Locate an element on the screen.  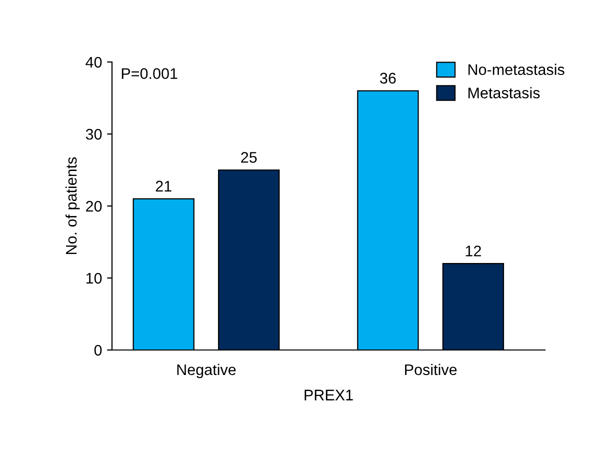
x-tick-label: Negative is located at coordinates (206, 371).